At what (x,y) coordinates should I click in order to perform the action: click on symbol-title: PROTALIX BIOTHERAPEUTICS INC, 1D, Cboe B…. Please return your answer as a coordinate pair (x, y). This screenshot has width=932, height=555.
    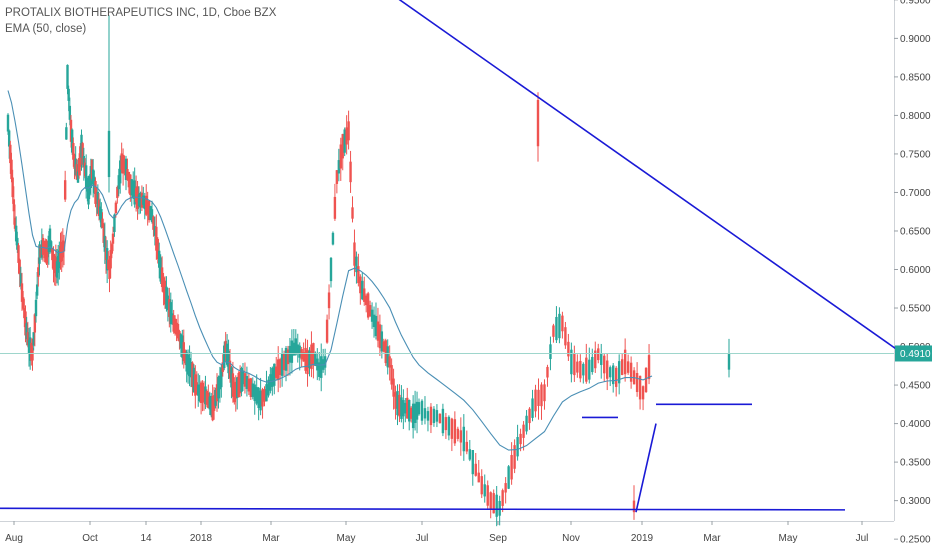
    Looking at the image, I should click on (141, 13).